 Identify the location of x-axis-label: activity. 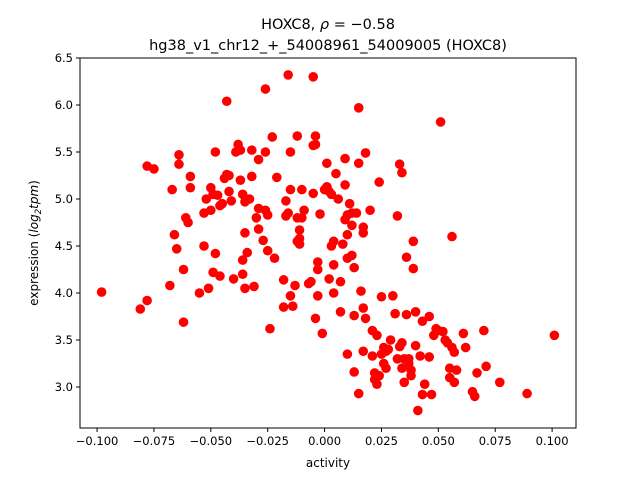
(328, 463).